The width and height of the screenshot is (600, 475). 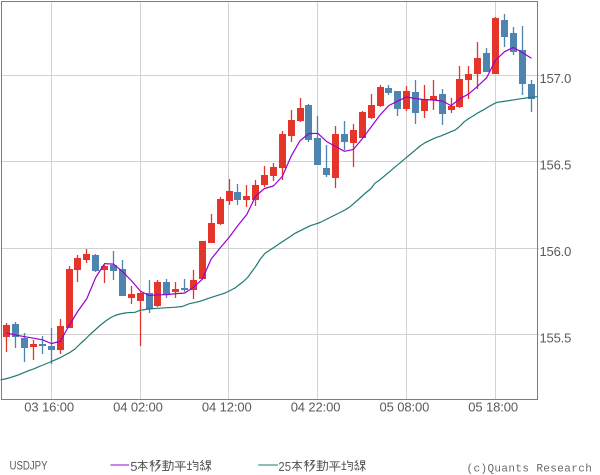 I want to click on svg-text: 25, so click(x=284, y=466).